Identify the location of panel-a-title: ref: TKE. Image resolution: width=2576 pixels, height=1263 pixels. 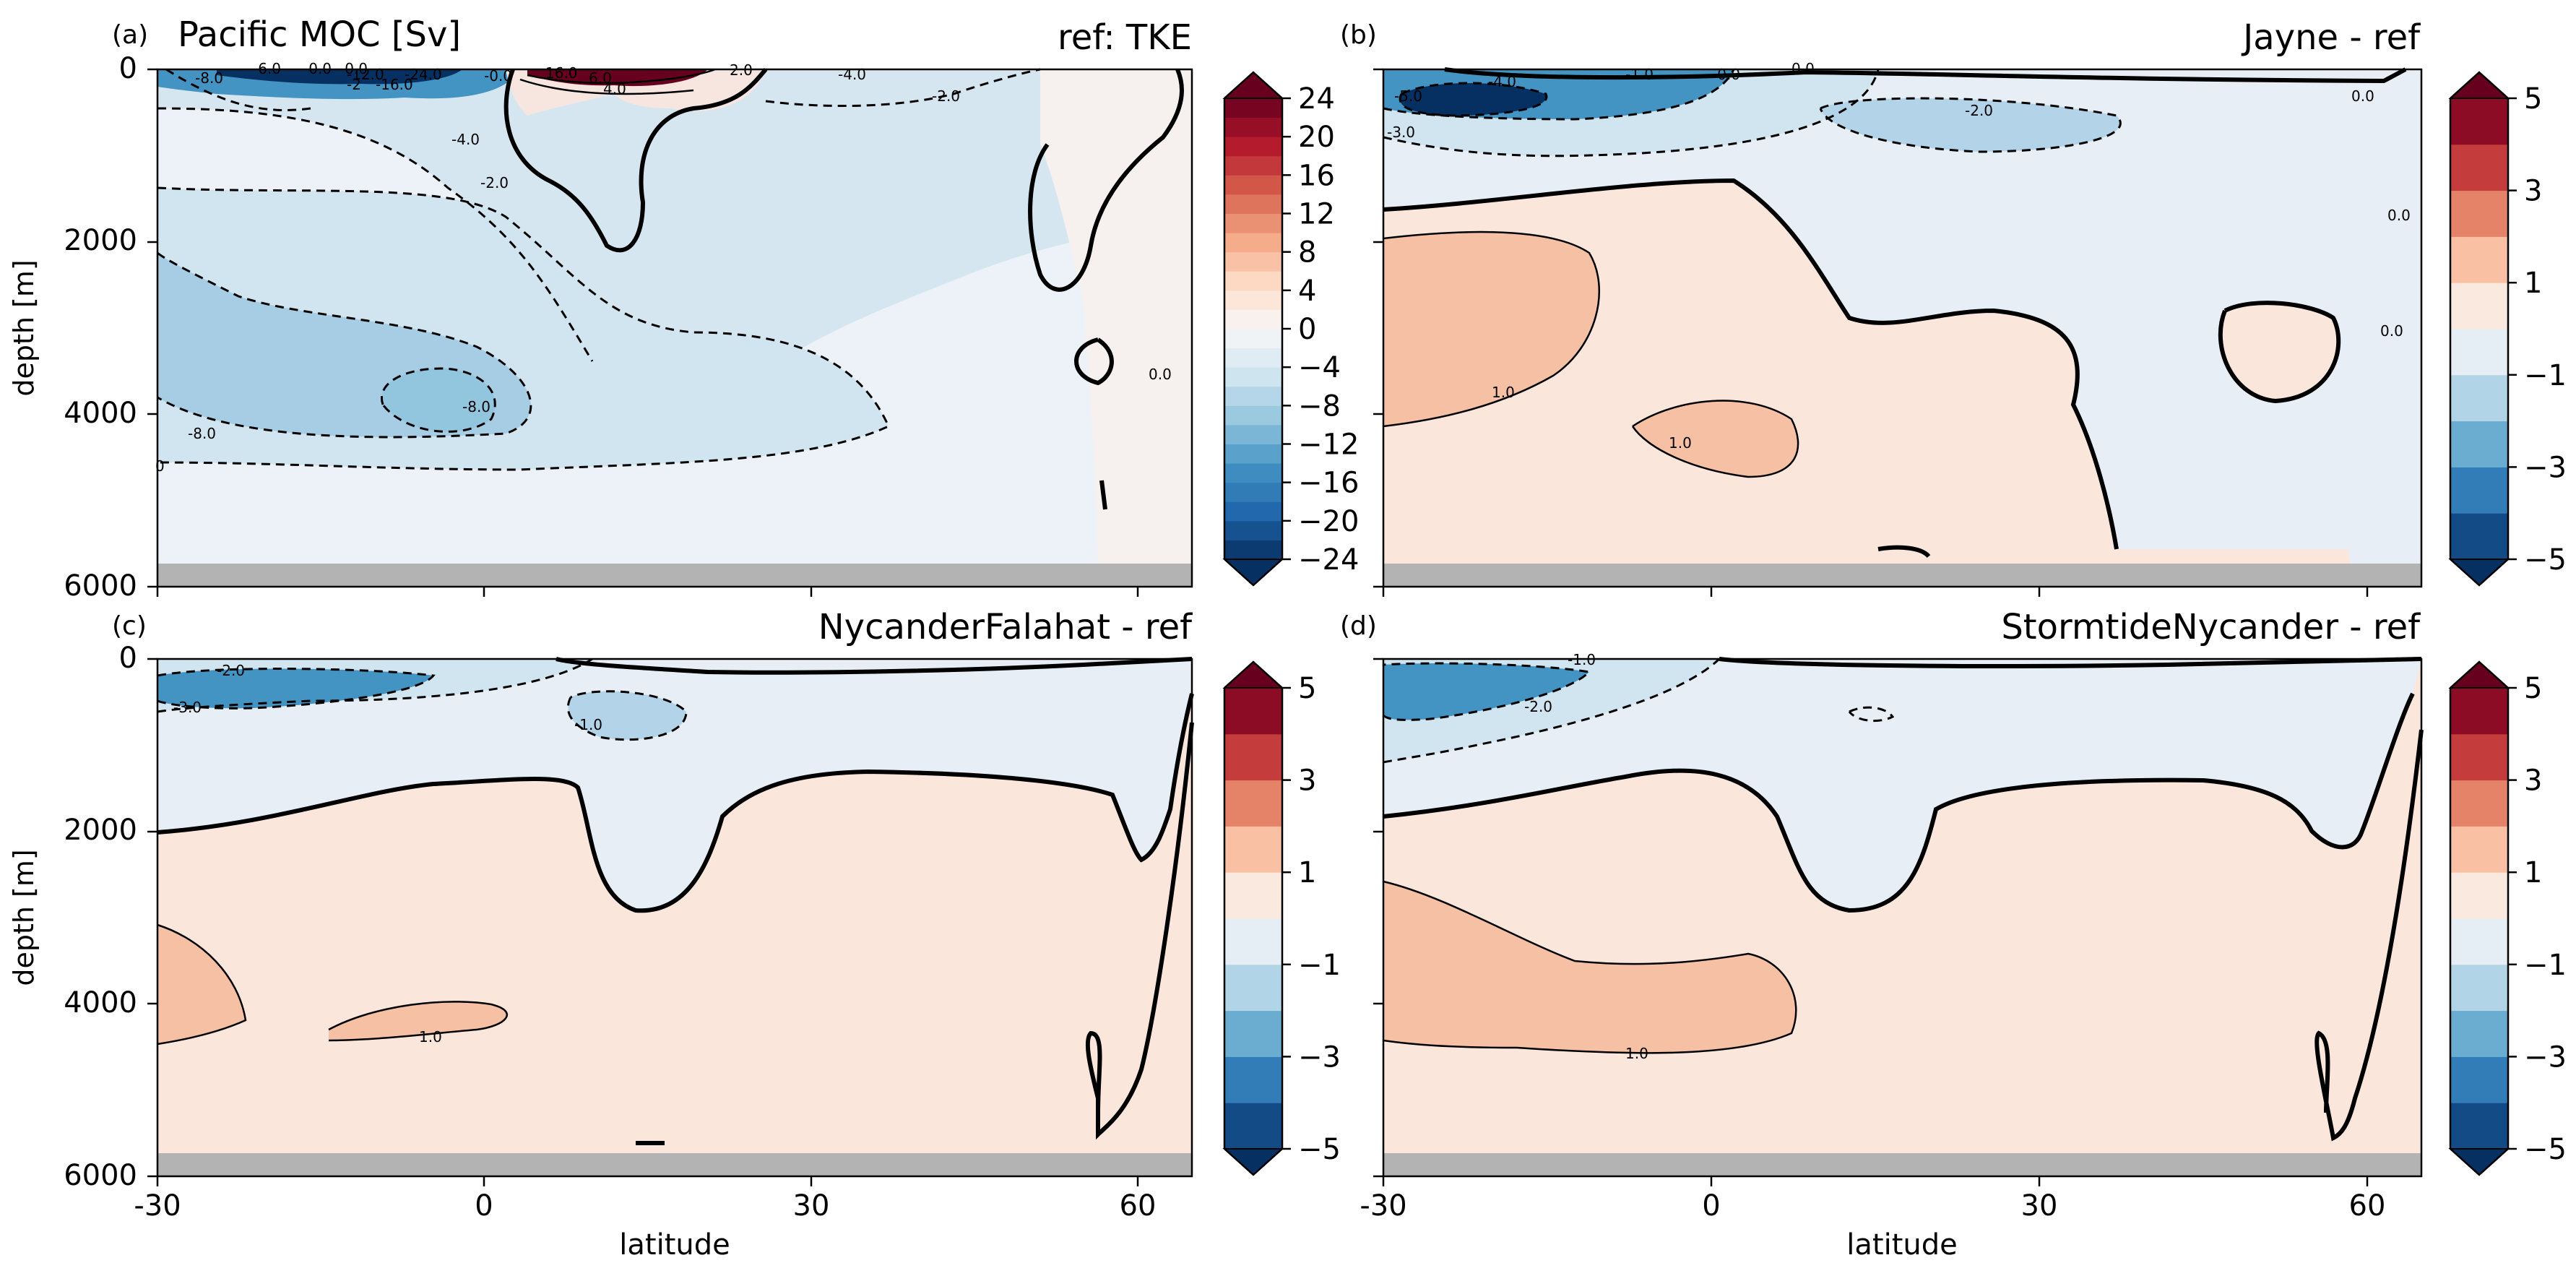
(1125, 37).